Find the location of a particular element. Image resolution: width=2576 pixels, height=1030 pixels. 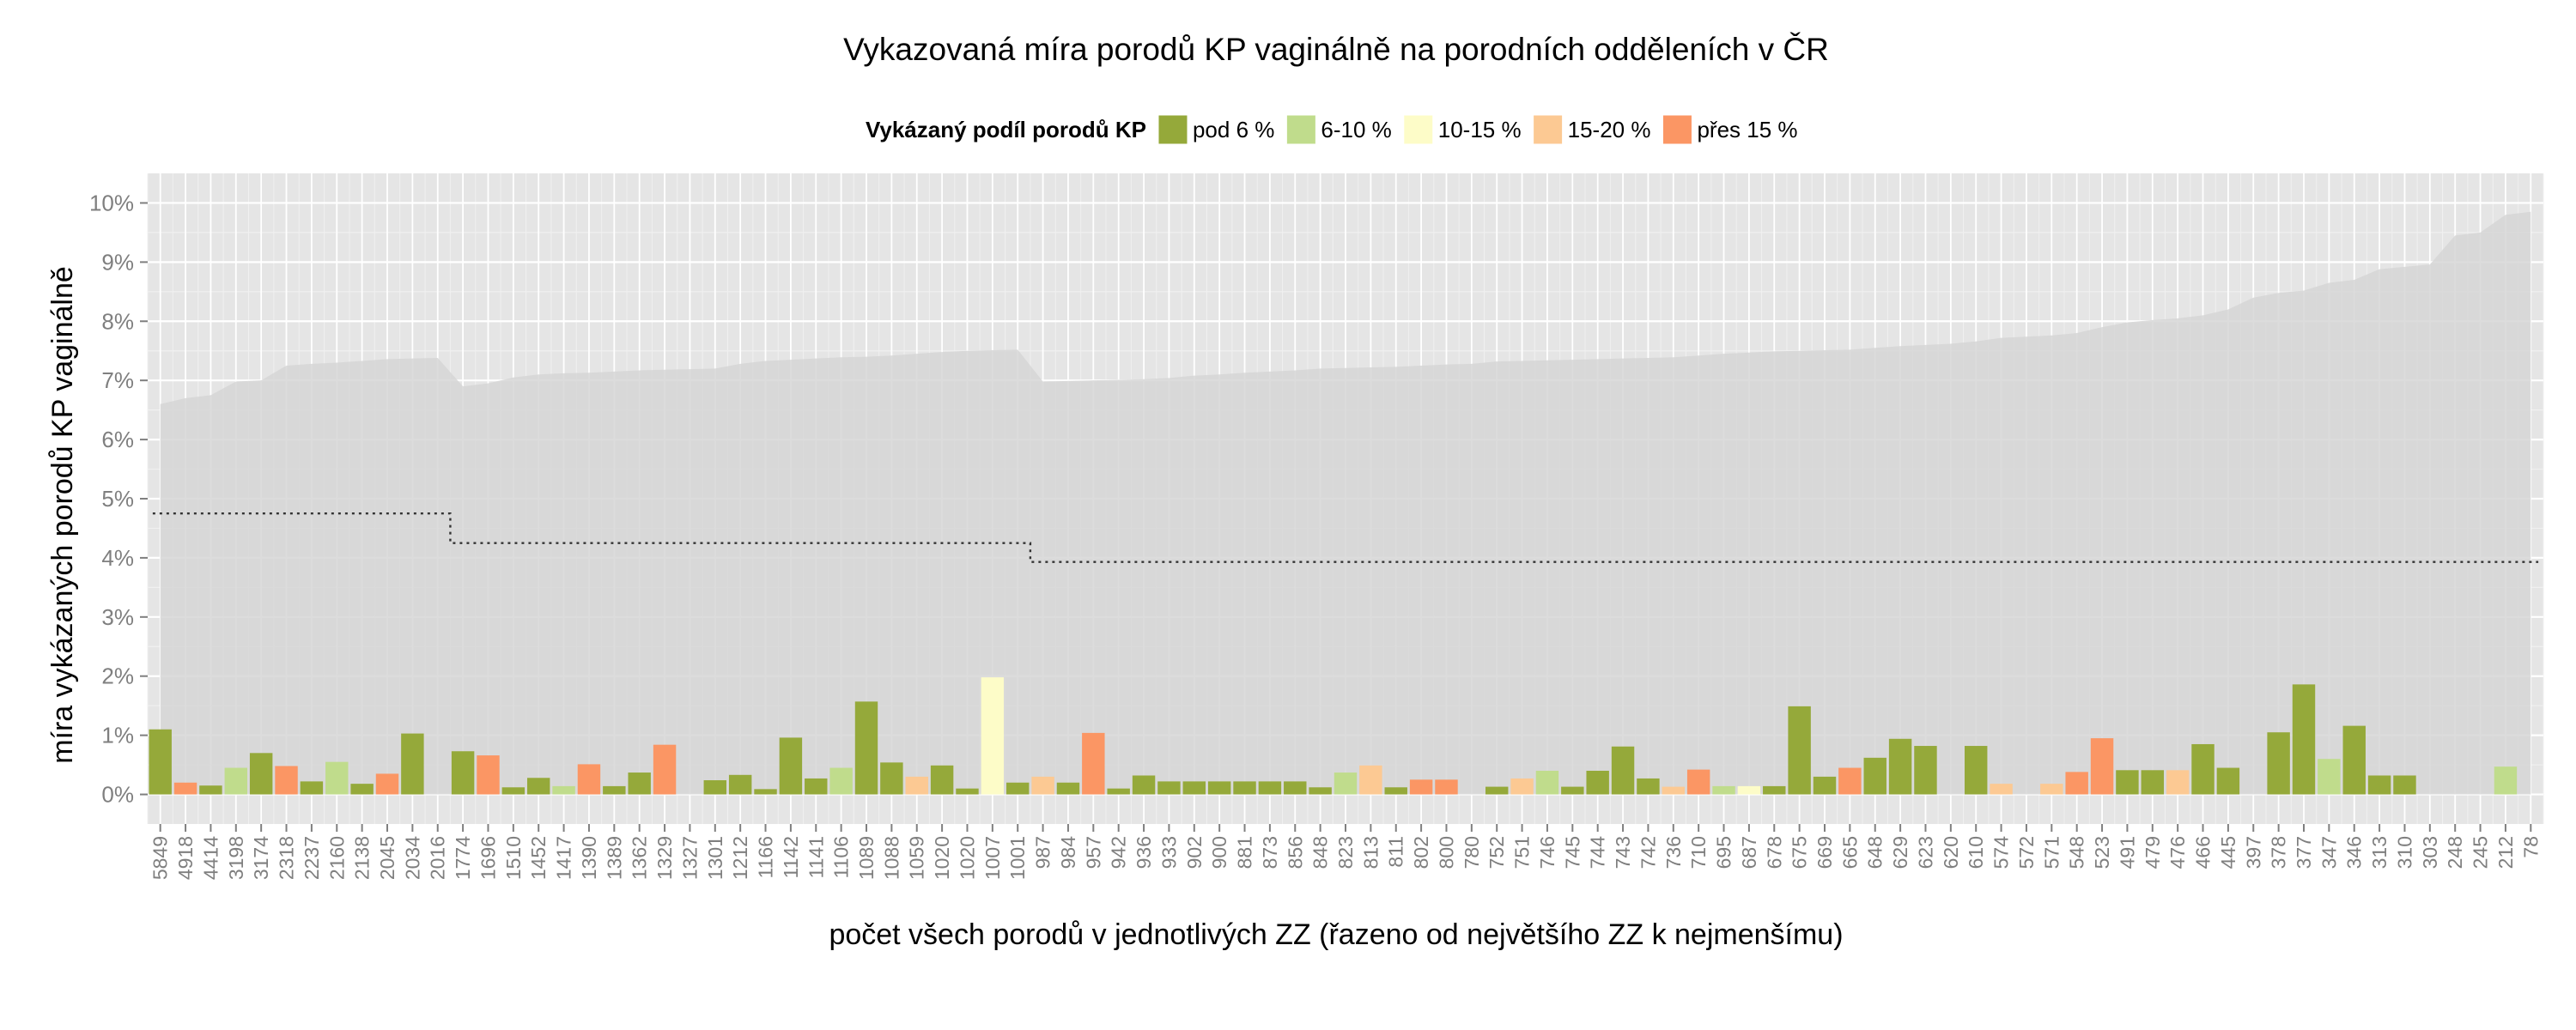

x-tick-label: 881 is located at coordinates (1245, 852).